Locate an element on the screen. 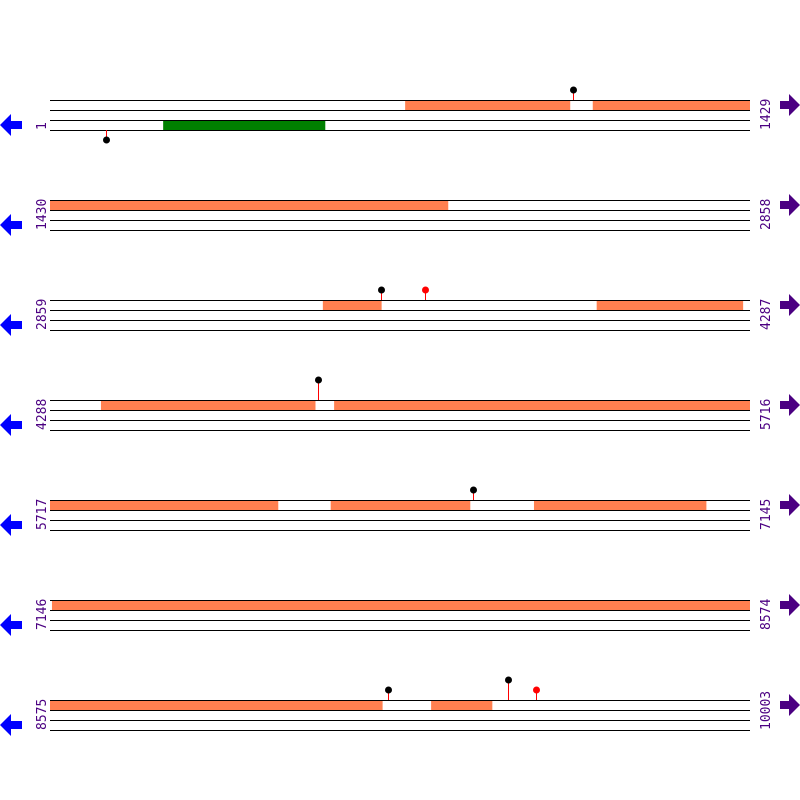 This screenshot has width=800, height=800. row-end-label: 1429 is located at coordinates (766, 114).